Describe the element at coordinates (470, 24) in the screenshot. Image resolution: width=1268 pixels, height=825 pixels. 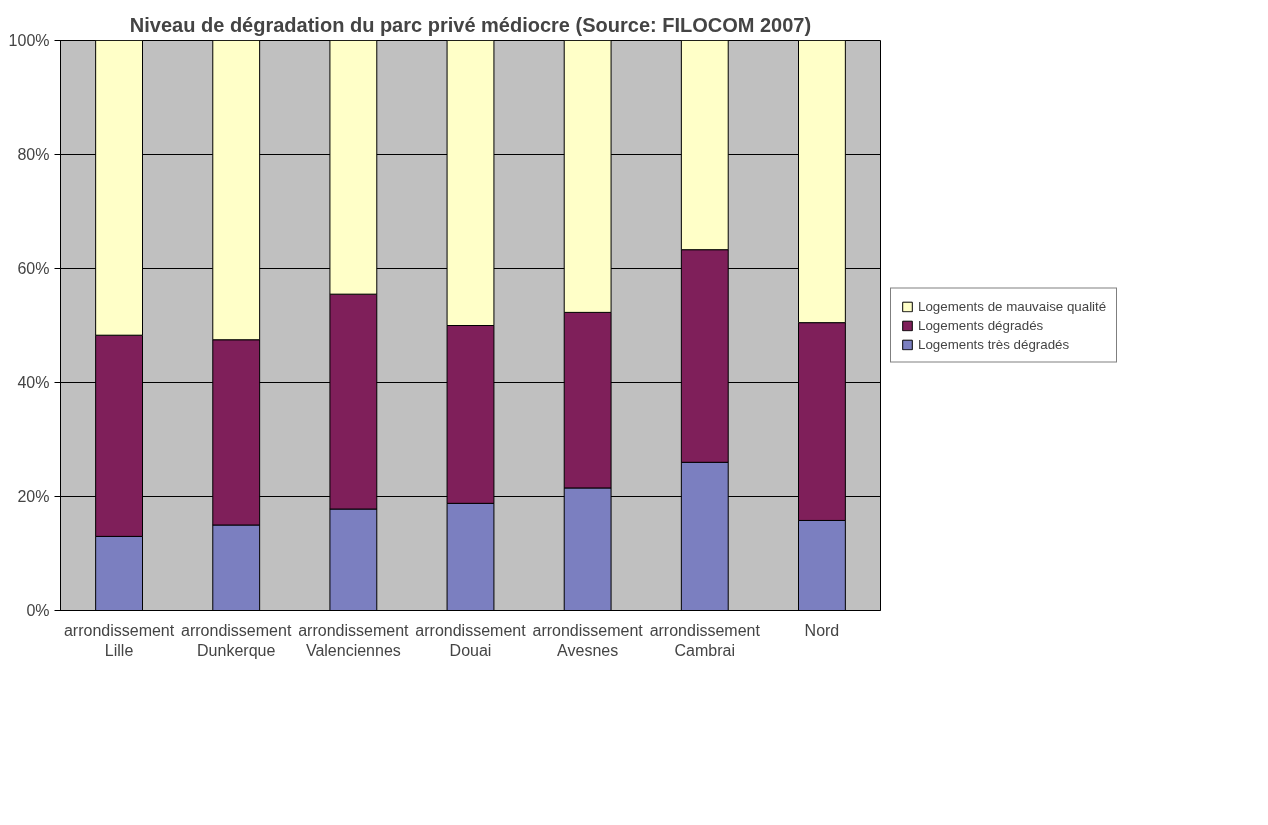
I see `chart-title: Niveau de dégradation du parc privé médiocre (Source: FILOCOM 2007)` at that location.